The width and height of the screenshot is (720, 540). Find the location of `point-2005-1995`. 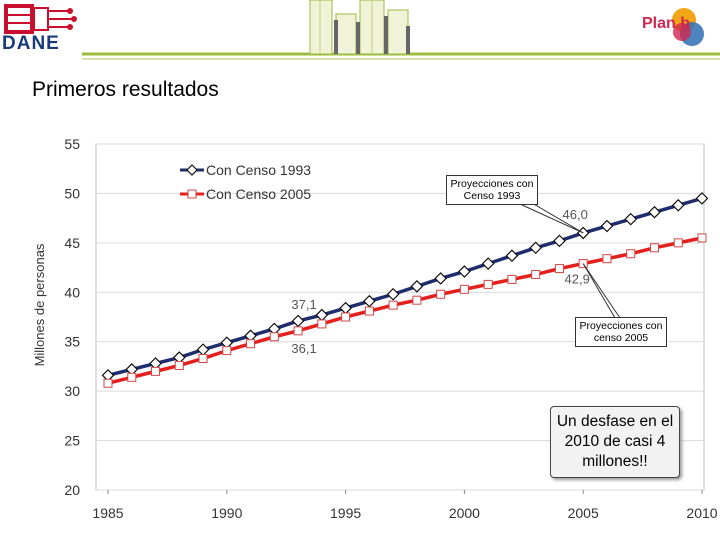

point-2005-1995 is located at coordinates (346, 317).